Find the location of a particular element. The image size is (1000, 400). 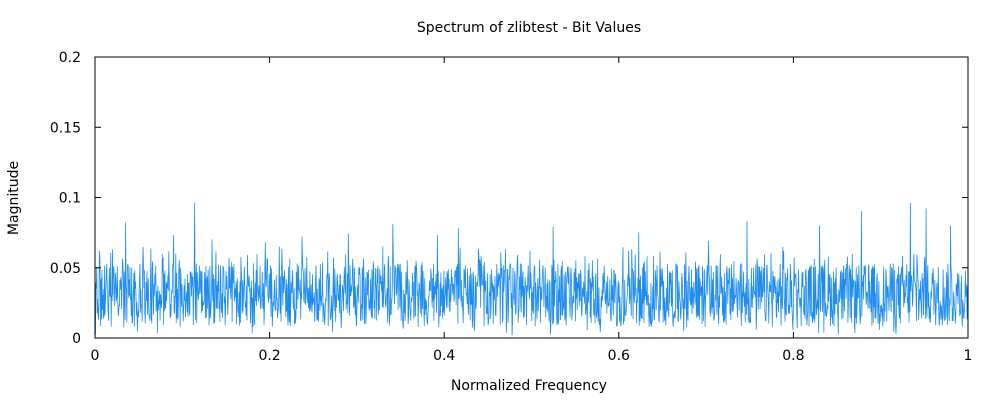

x-axis-label: Normalized Frequency is located at coordinates (529, 386).